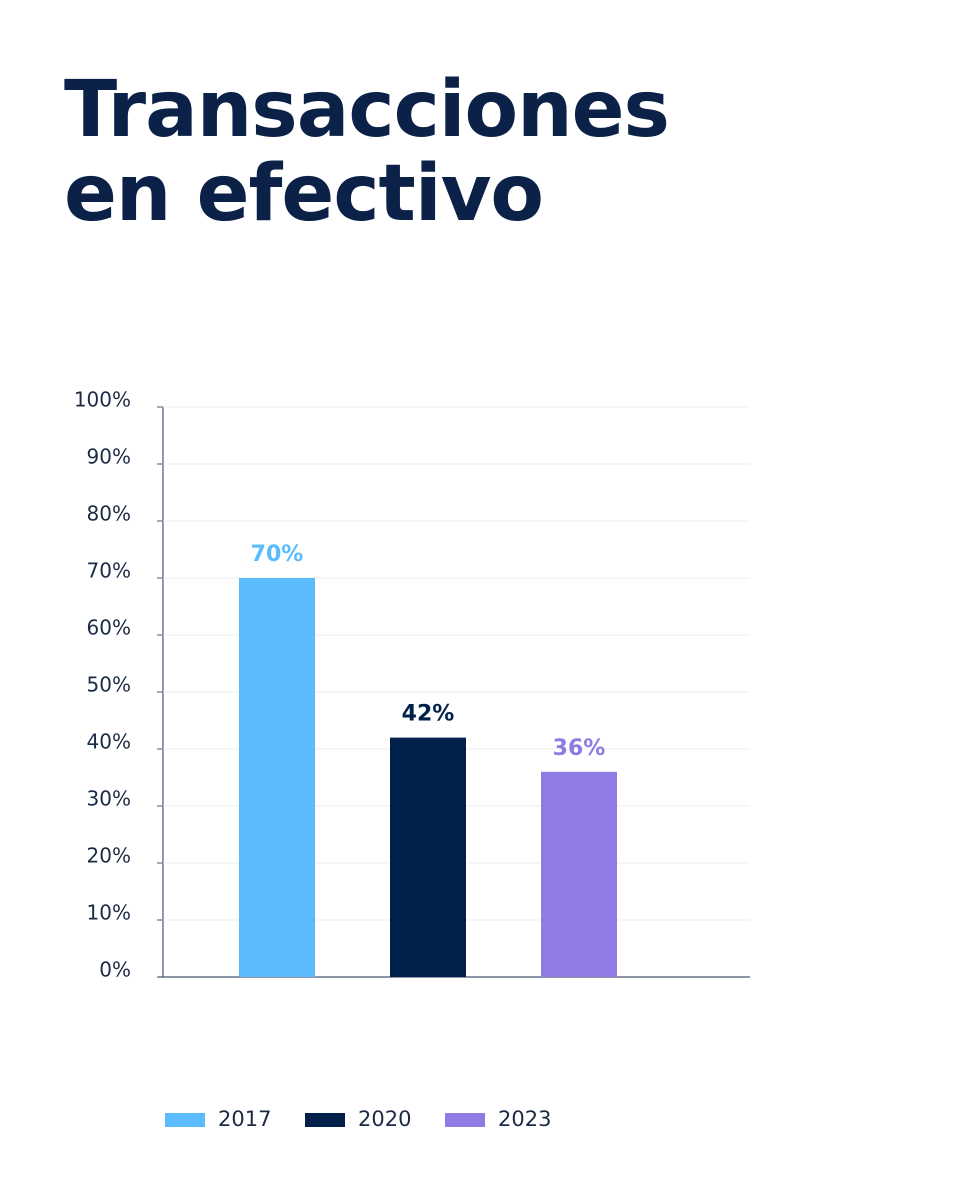  What do you see at coordinates (109, 913) in the screenshot?
I see `y-tick-label: 10%` at bounding box center [109, 913].